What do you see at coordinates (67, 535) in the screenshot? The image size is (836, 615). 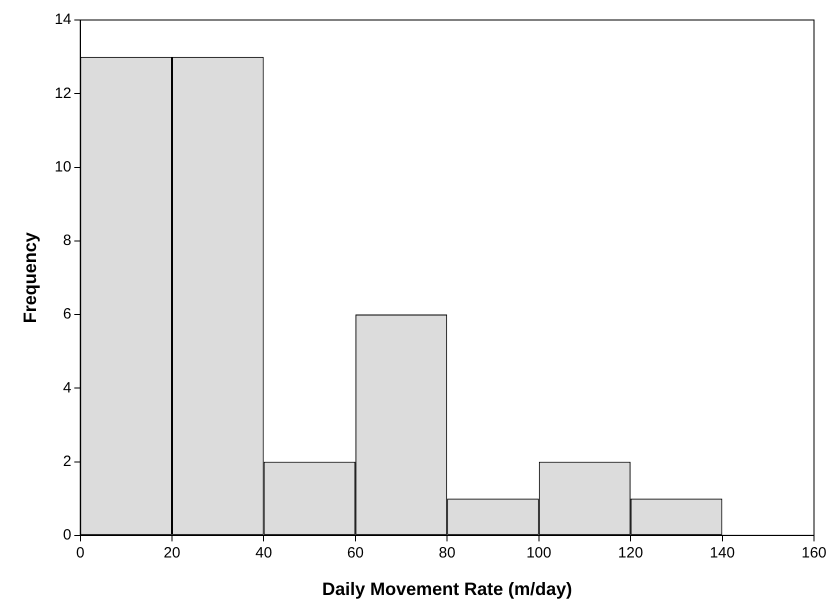 I see `y-tick-label: 0` at bounding box center [67, 535].